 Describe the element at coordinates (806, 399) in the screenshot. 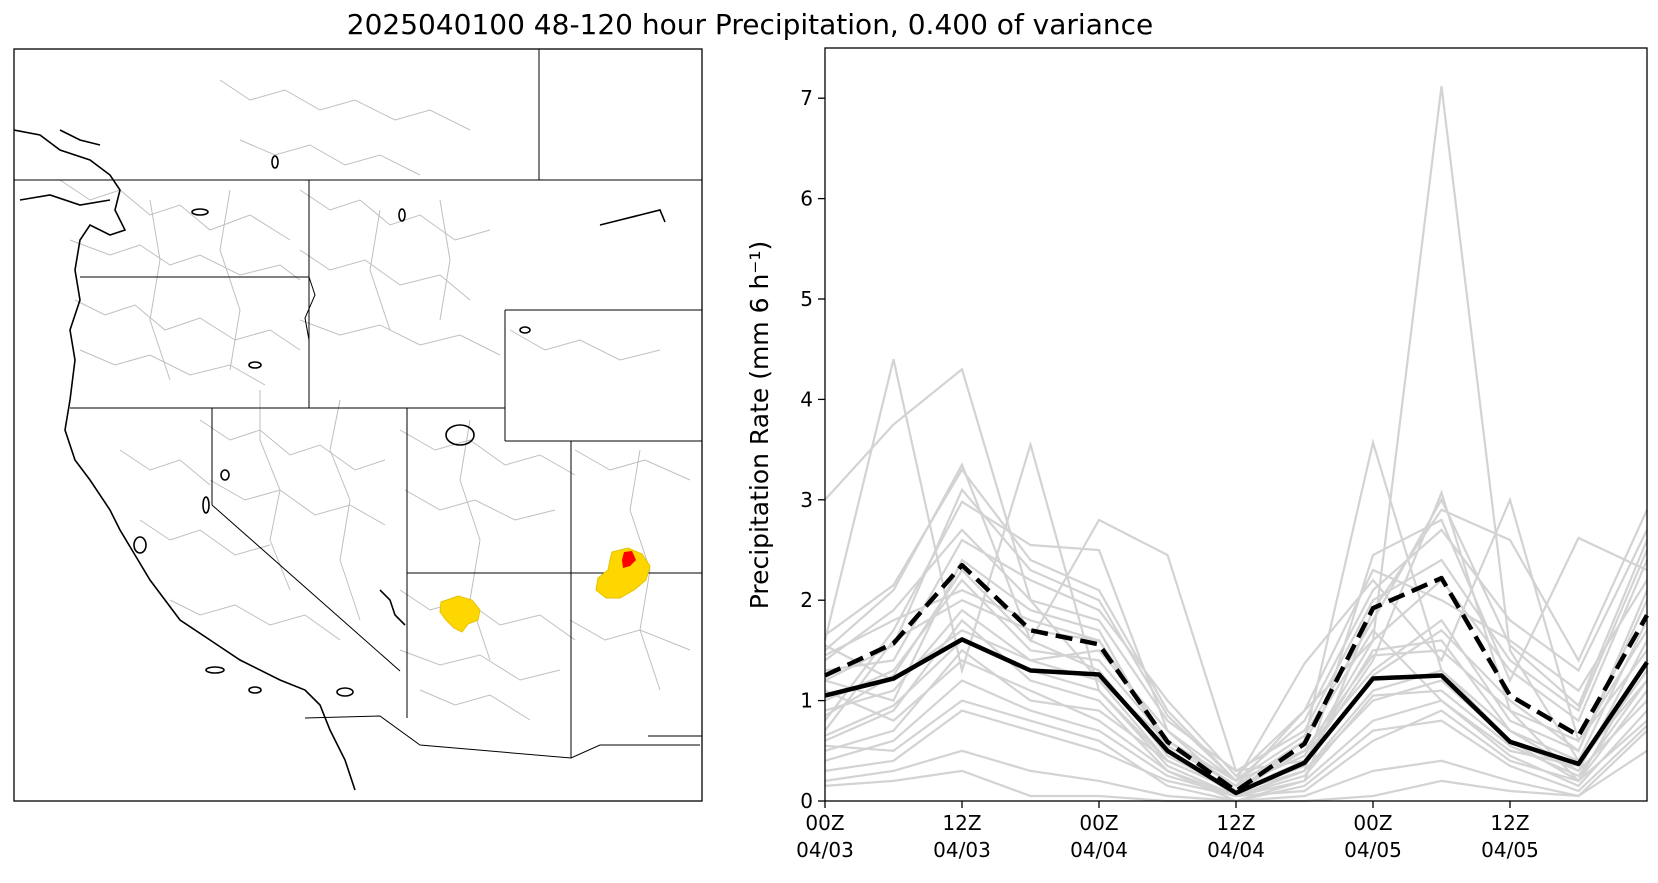

I see `y-tick-label-4: 4` at that location.